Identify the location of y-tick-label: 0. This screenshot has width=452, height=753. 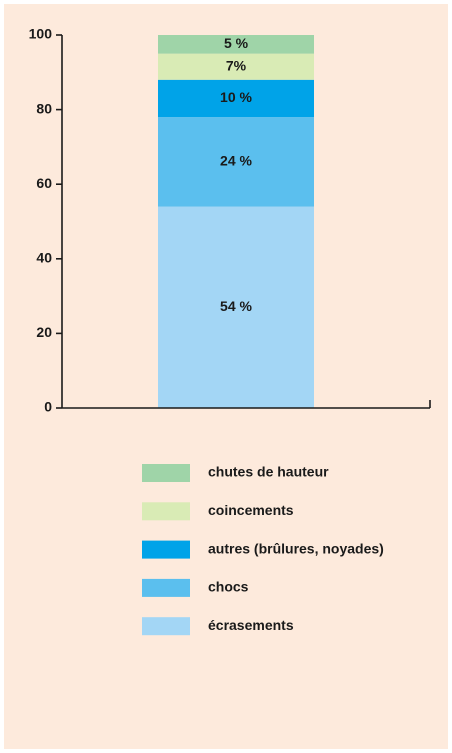
(48, 407).